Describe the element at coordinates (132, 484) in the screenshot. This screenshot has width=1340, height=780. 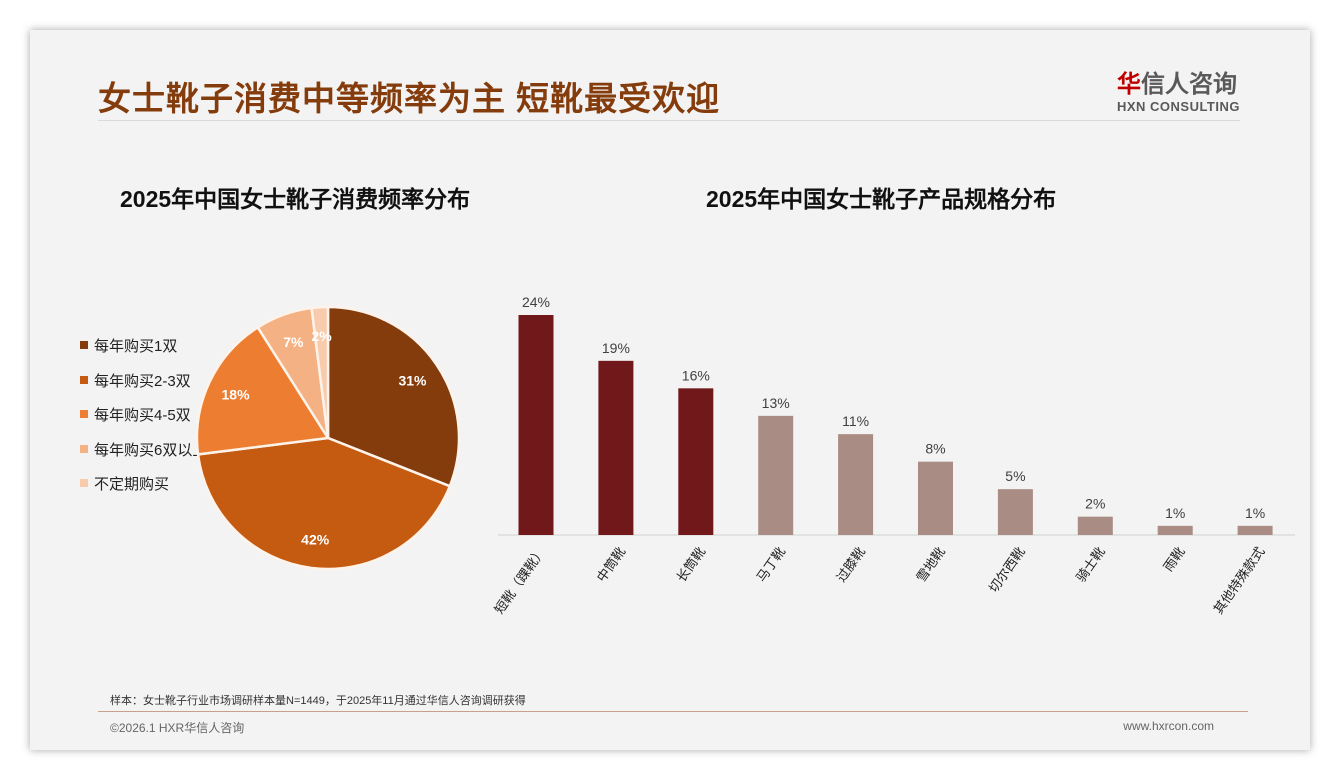
I see `legend-label: 不定期购买` at that location.